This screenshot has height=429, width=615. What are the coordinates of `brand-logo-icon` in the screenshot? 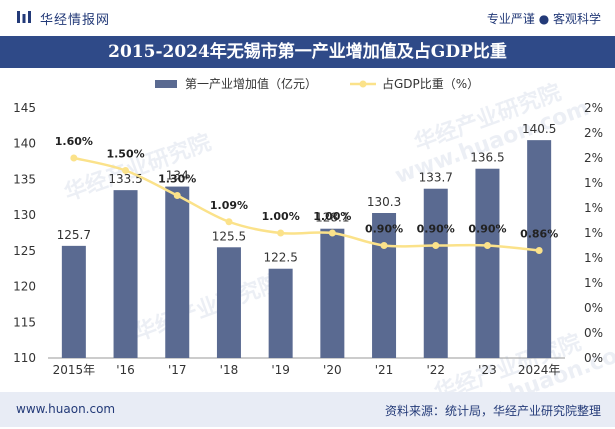 It's located at (24, 17).